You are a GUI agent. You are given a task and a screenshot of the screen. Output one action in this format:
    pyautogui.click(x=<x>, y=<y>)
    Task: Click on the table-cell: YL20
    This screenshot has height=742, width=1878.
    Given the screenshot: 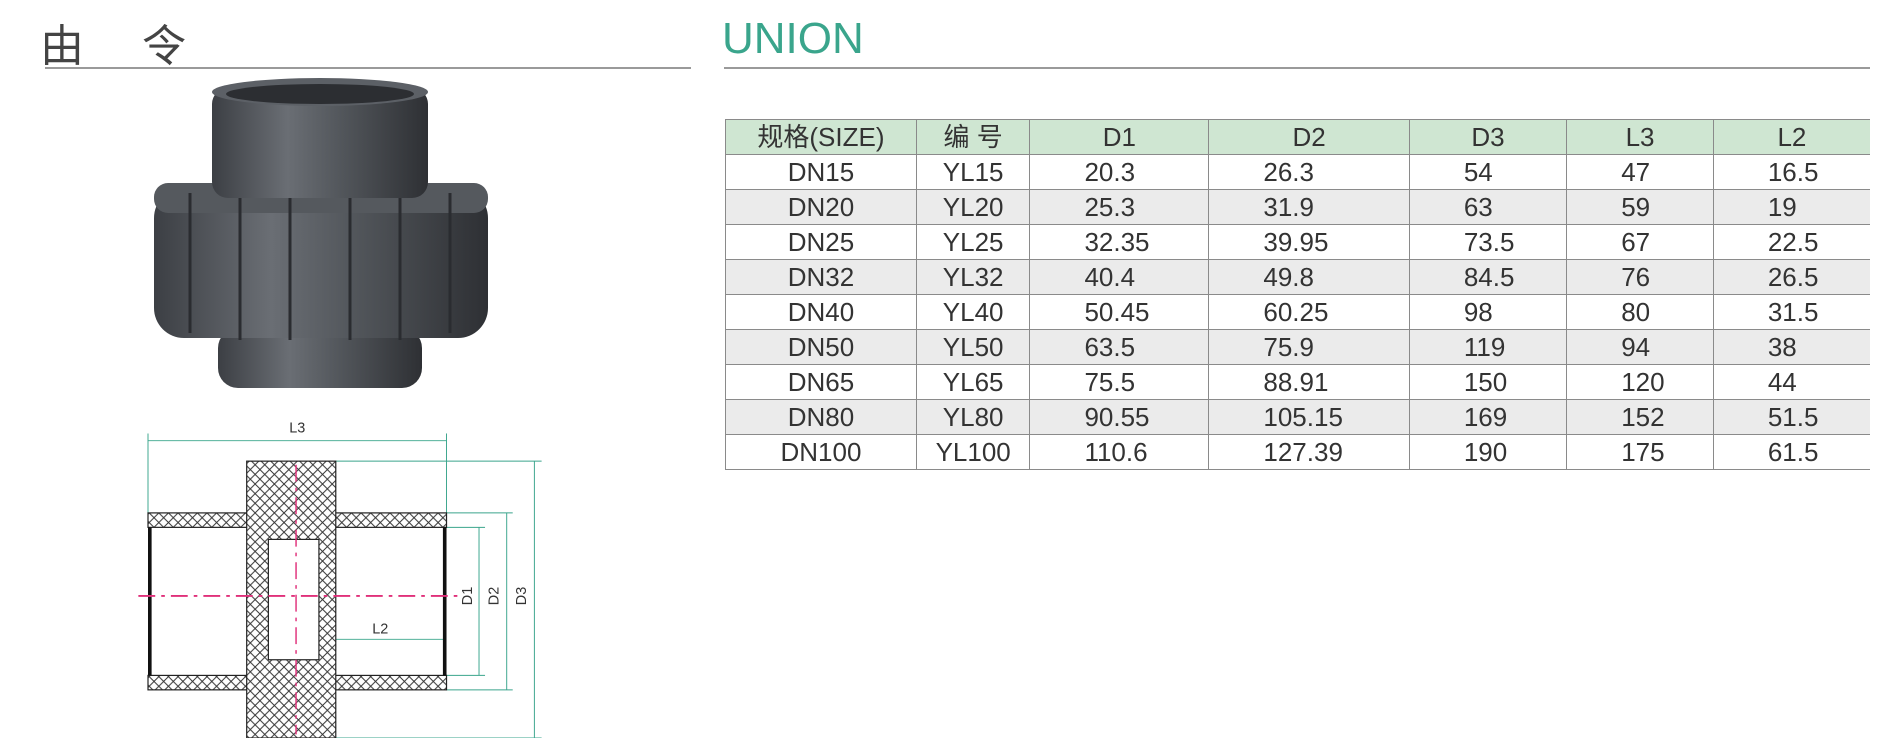 What is the action you would take?
    pyautogui.click(x=973, y=207)
    